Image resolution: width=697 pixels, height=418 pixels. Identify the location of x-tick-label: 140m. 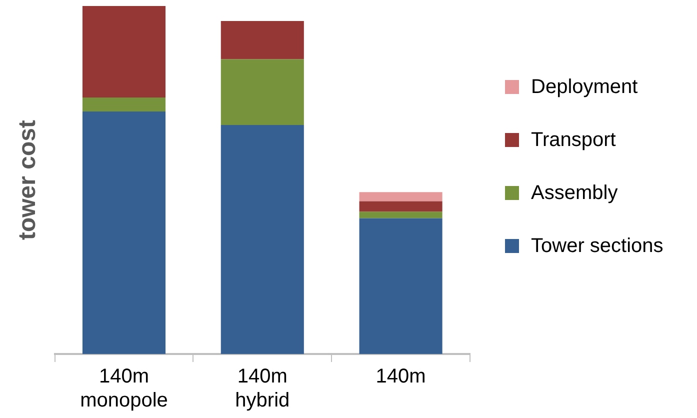
(401, 377).